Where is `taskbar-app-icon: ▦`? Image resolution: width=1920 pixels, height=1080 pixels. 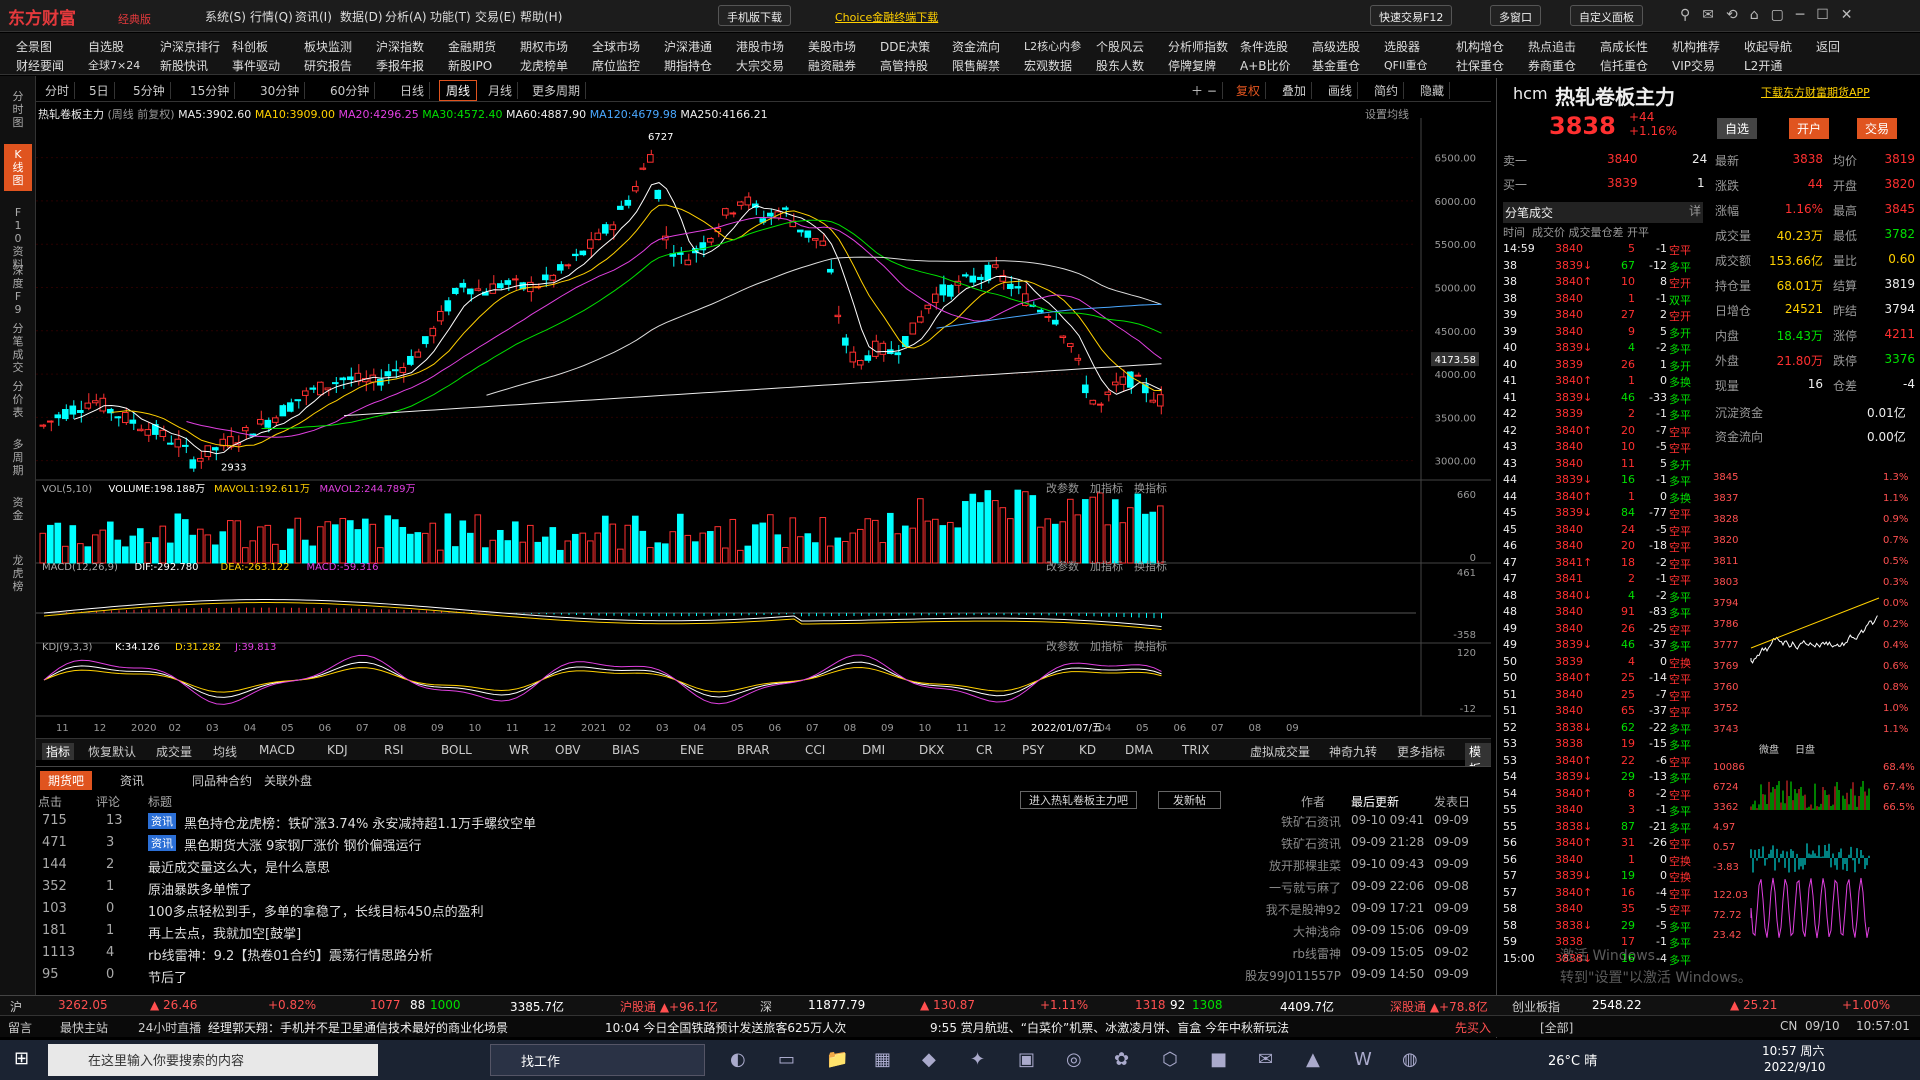 taskbar-app-icon: ▦ is located at coordinates (883, 1059).